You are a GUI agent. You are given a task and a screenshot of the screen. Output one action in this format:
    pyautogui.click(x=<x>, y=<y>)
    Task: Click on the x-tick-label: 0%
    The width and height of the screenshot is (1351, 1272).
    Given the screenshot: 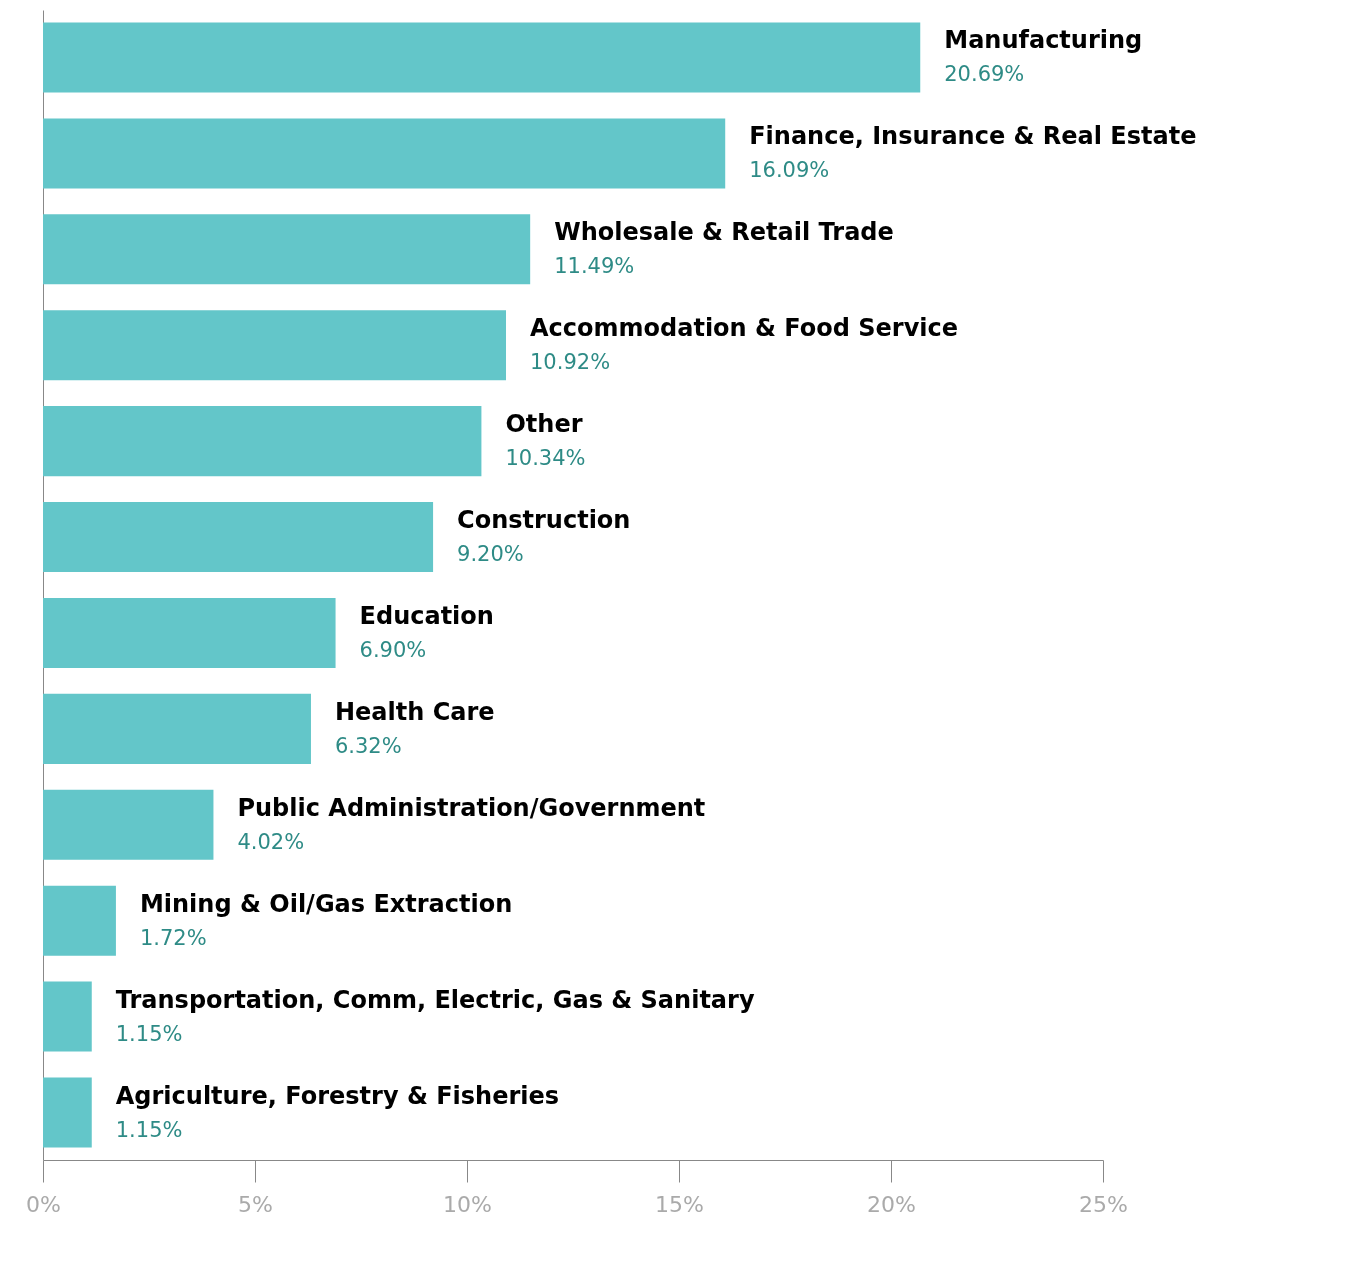 What is the action you would take?
    pyautogui.click(x=43, y=1204)
    